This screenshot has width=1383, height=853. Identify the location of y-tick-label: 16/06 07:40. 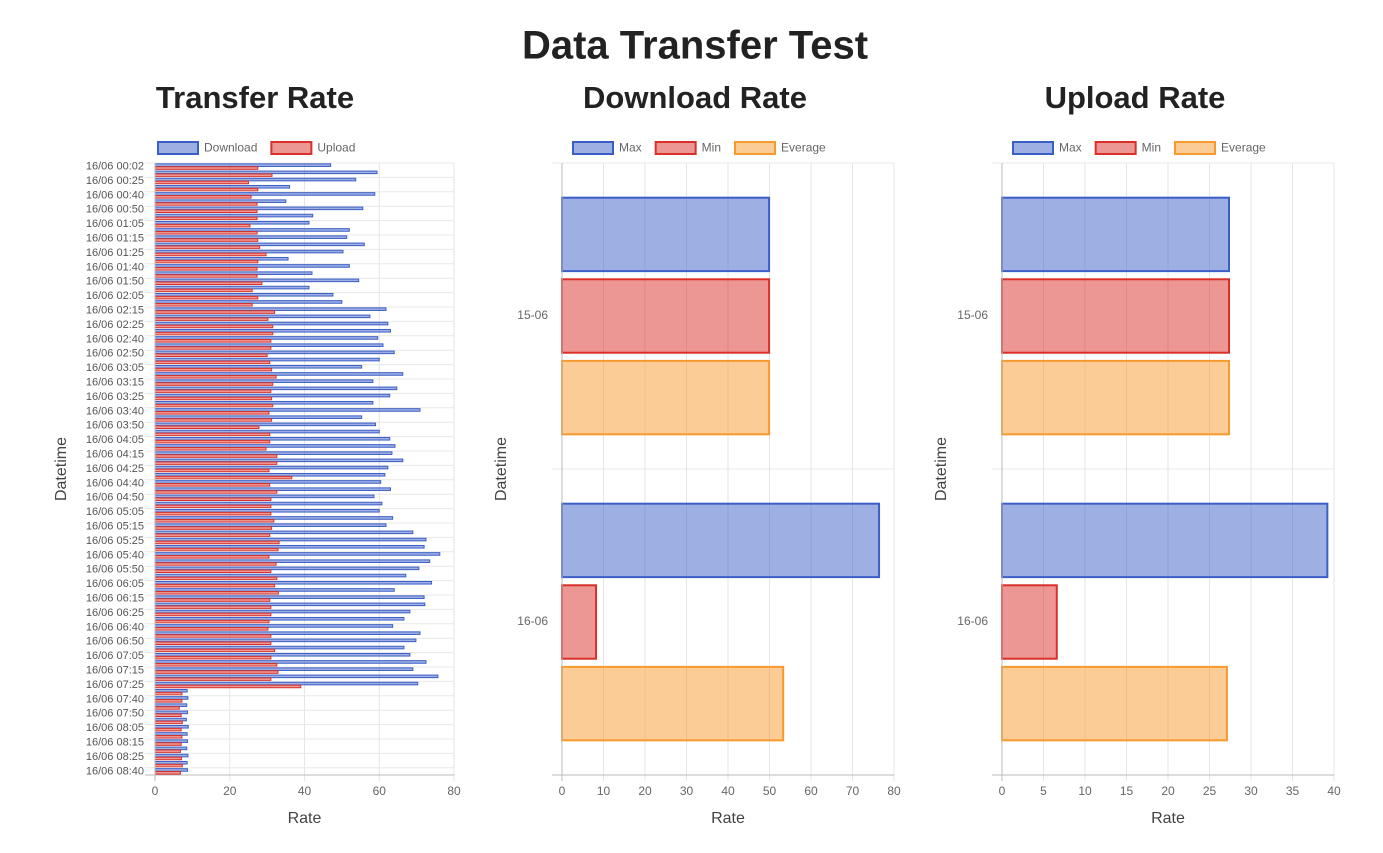
(115, 699).